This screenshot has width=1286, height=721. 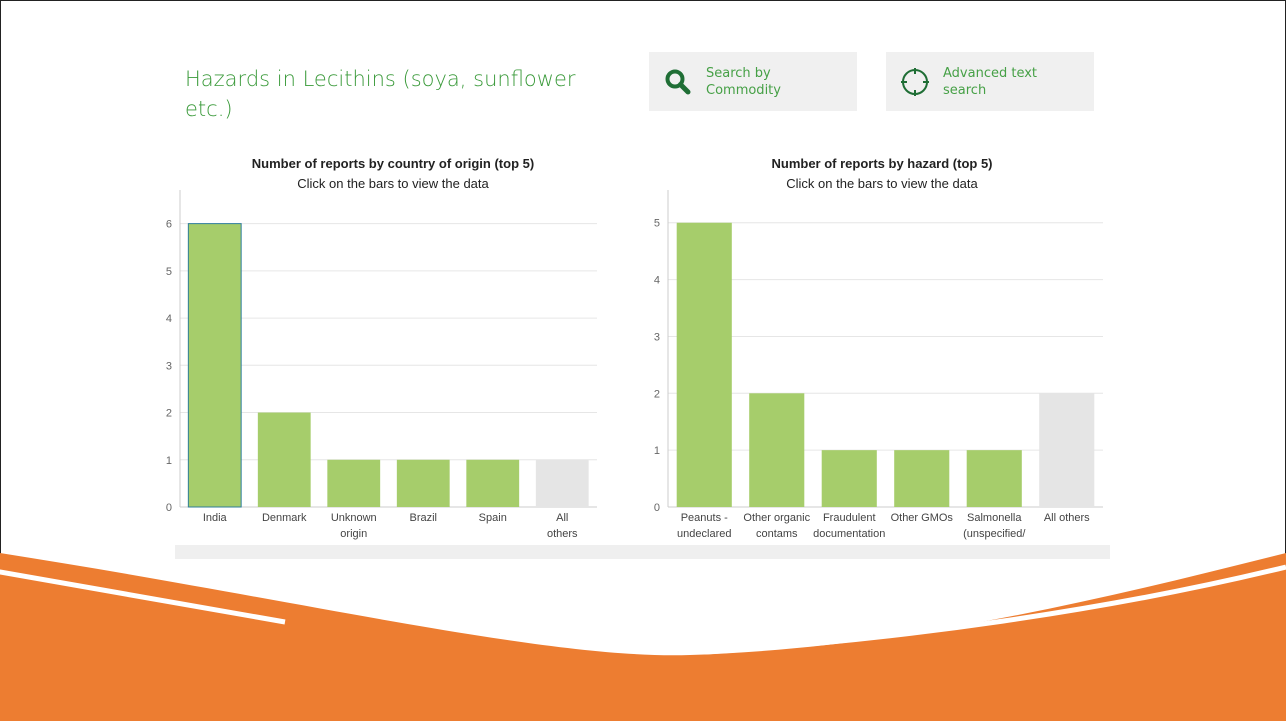 I want to click on advanced-text-search-label: Advanced text search, so click(x=990, y=81).